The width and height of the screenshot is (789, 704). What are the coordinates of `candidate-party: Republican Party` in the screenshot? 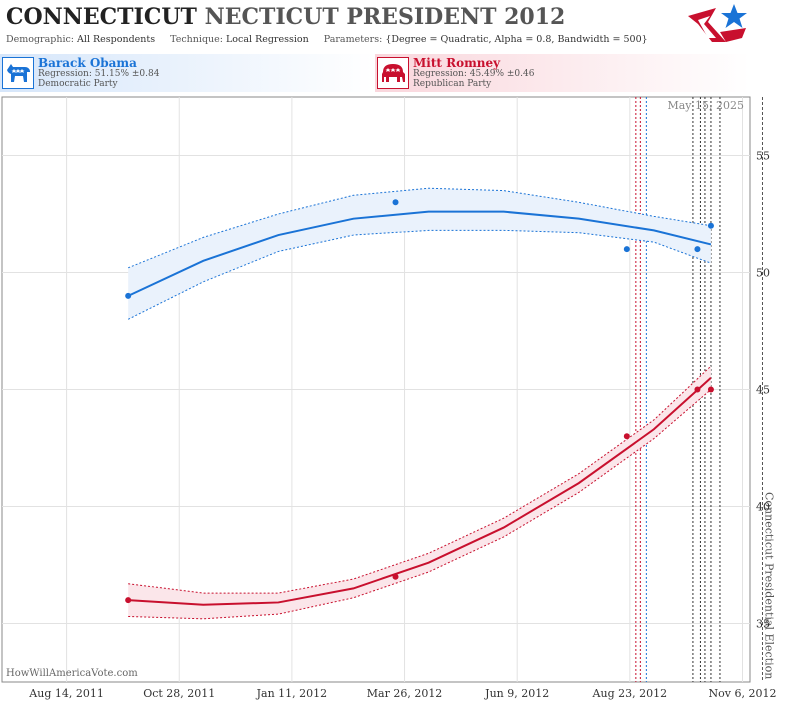 It's located at (452, 84).